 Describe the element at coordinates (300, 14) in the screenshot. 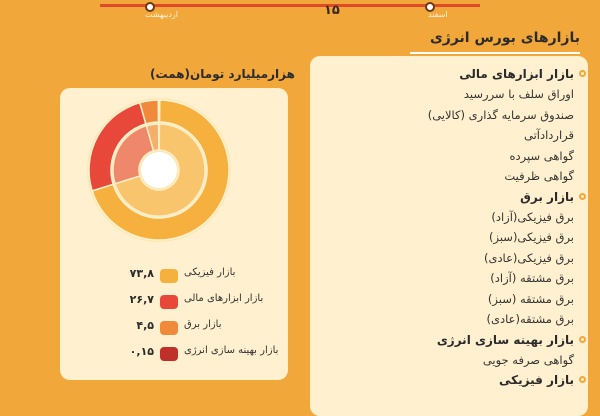

I see `timeline: اردیبهشت ۱۵ اسفند` at that location.